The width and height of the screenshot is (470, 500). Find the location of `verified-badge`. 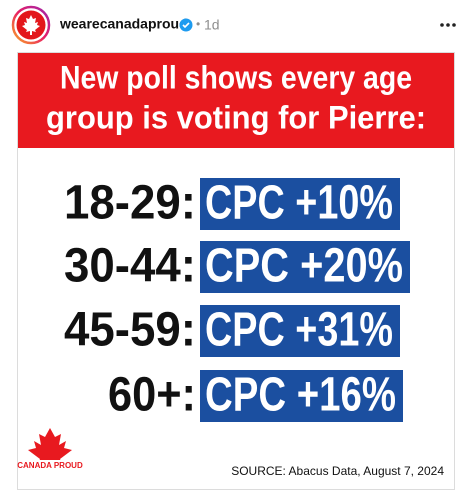

verified-badge is located at coordinates (186, 25).